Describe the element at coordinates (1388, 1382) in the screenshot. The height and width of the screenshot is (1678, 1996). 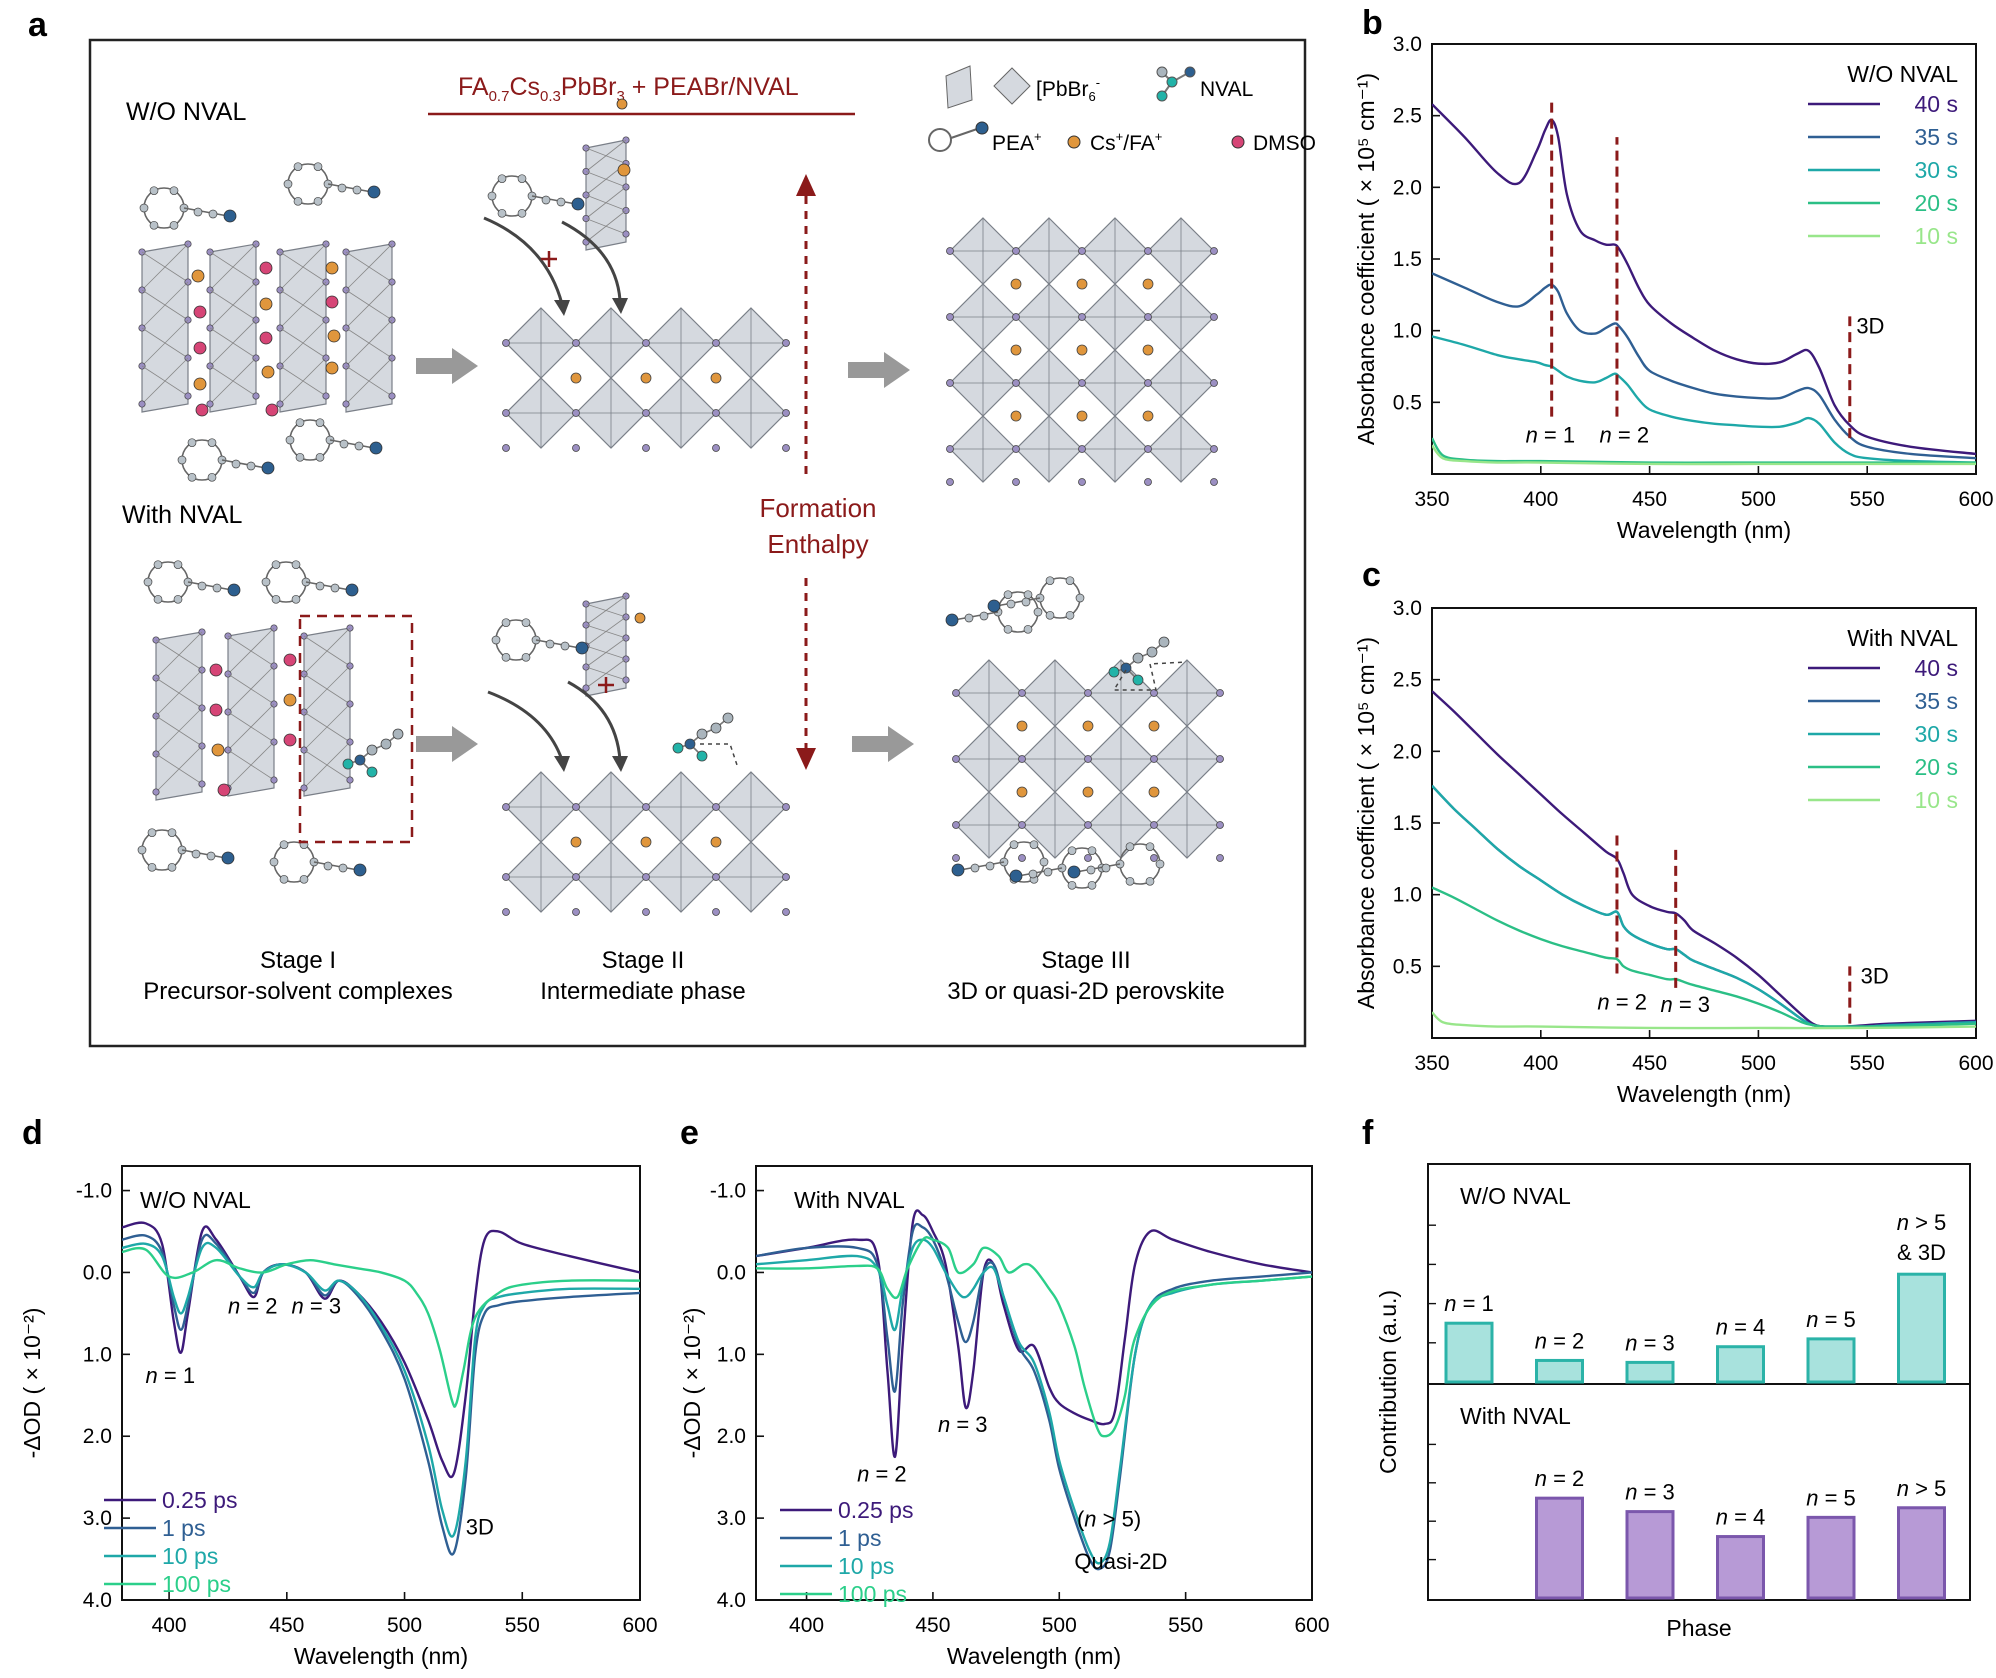
I see `y-axis-label: Contribution (a.u.)` at that location.